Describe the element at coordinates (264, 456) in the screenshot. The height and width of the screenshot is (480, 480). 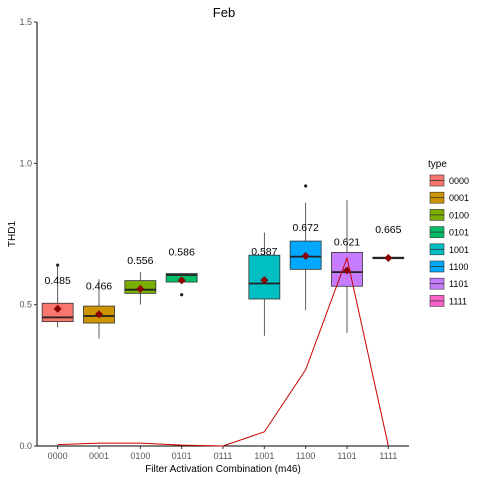
I see `x-tick-label: 1001` at that location.